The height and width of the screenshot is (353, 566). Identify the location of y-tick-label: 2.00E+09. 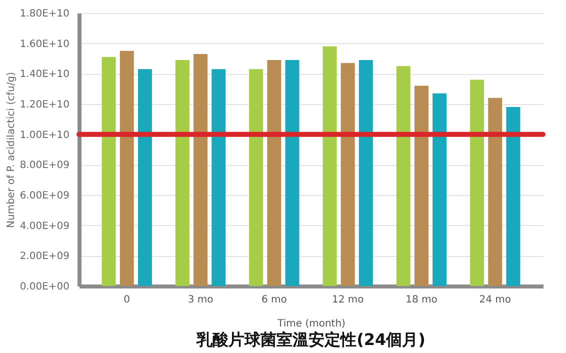
(45, 256).